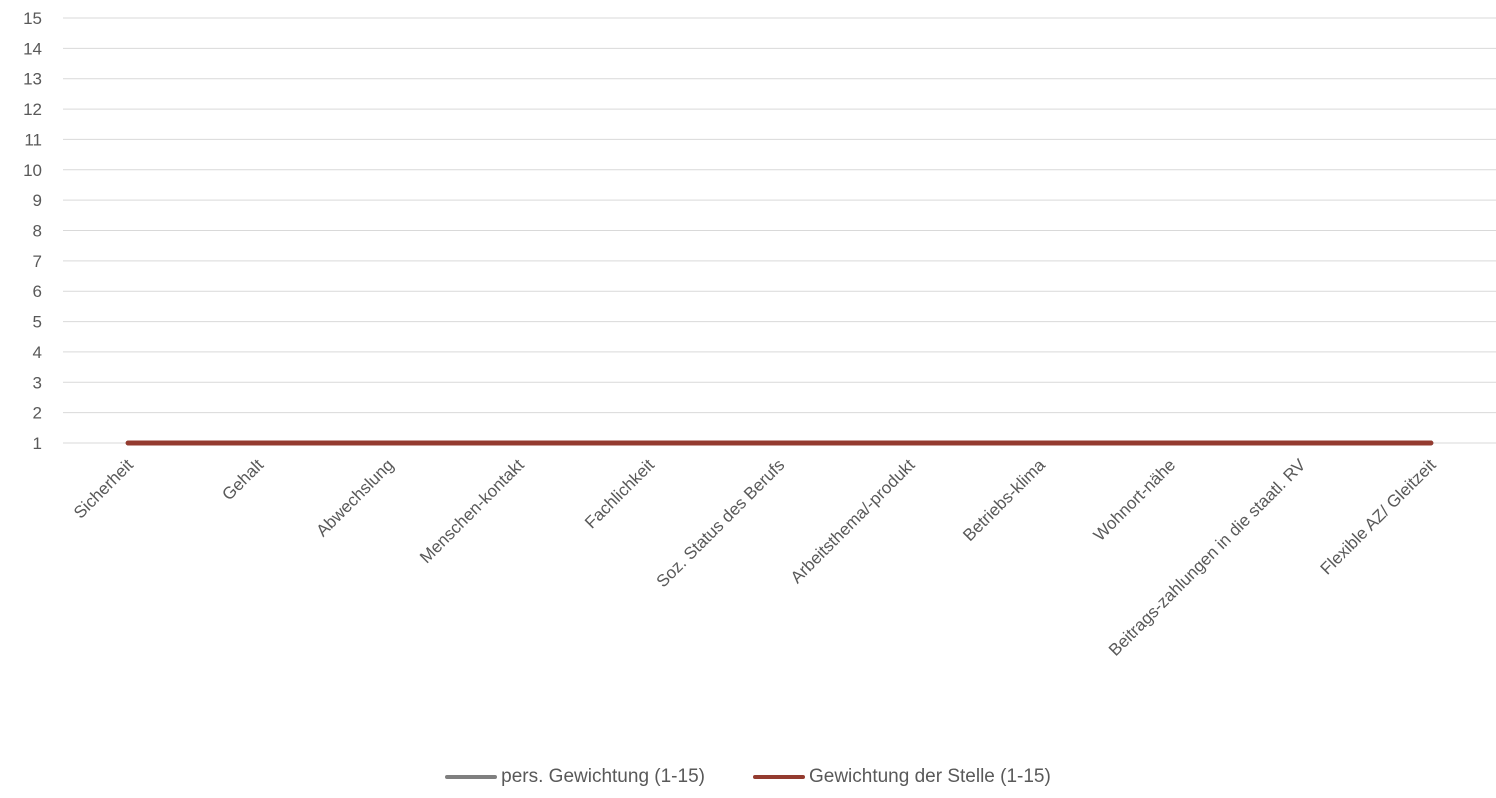 The height and width of the screenshot is (798, 1496). I want to click on y-tick-label-1: 1, so click(37, 443).